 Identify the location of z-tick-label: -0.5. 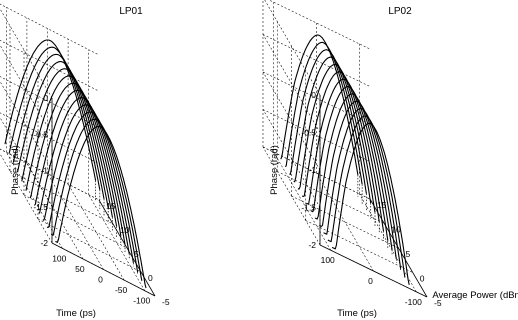
(40, 134).